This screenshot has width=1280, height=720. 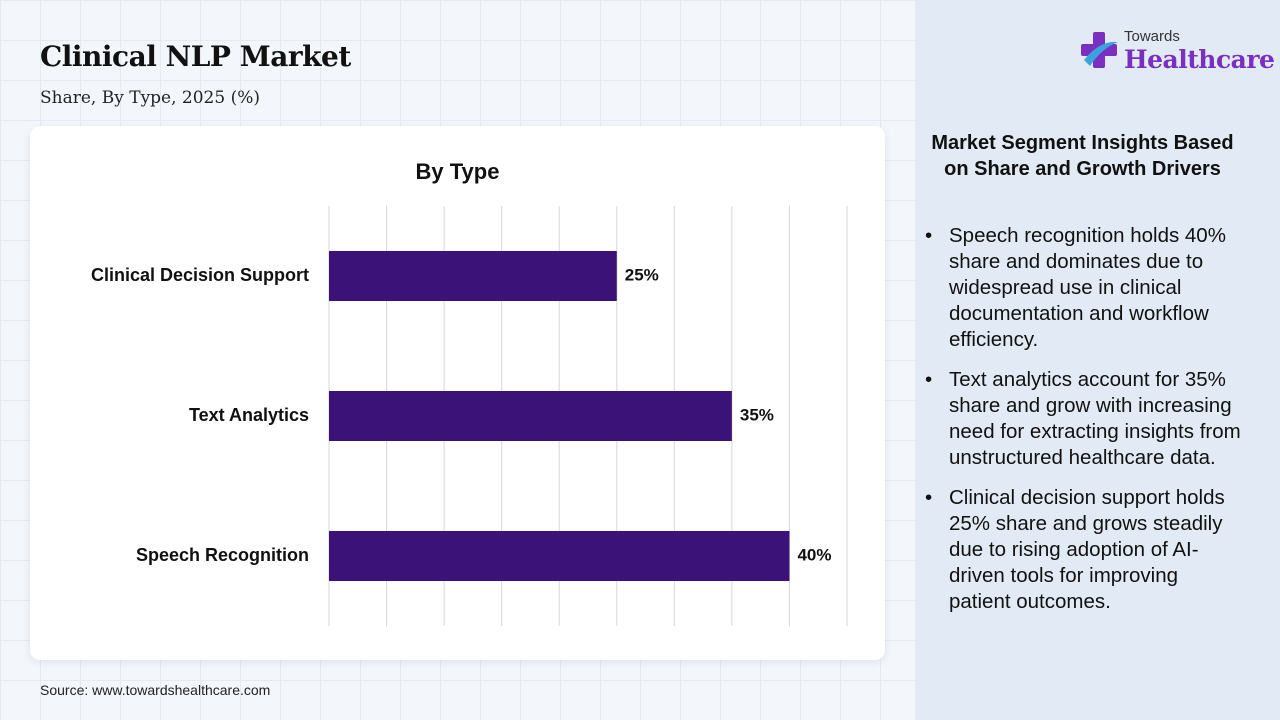 I want to click on logo-top-text: Towards, so click(x=1152, y=36).